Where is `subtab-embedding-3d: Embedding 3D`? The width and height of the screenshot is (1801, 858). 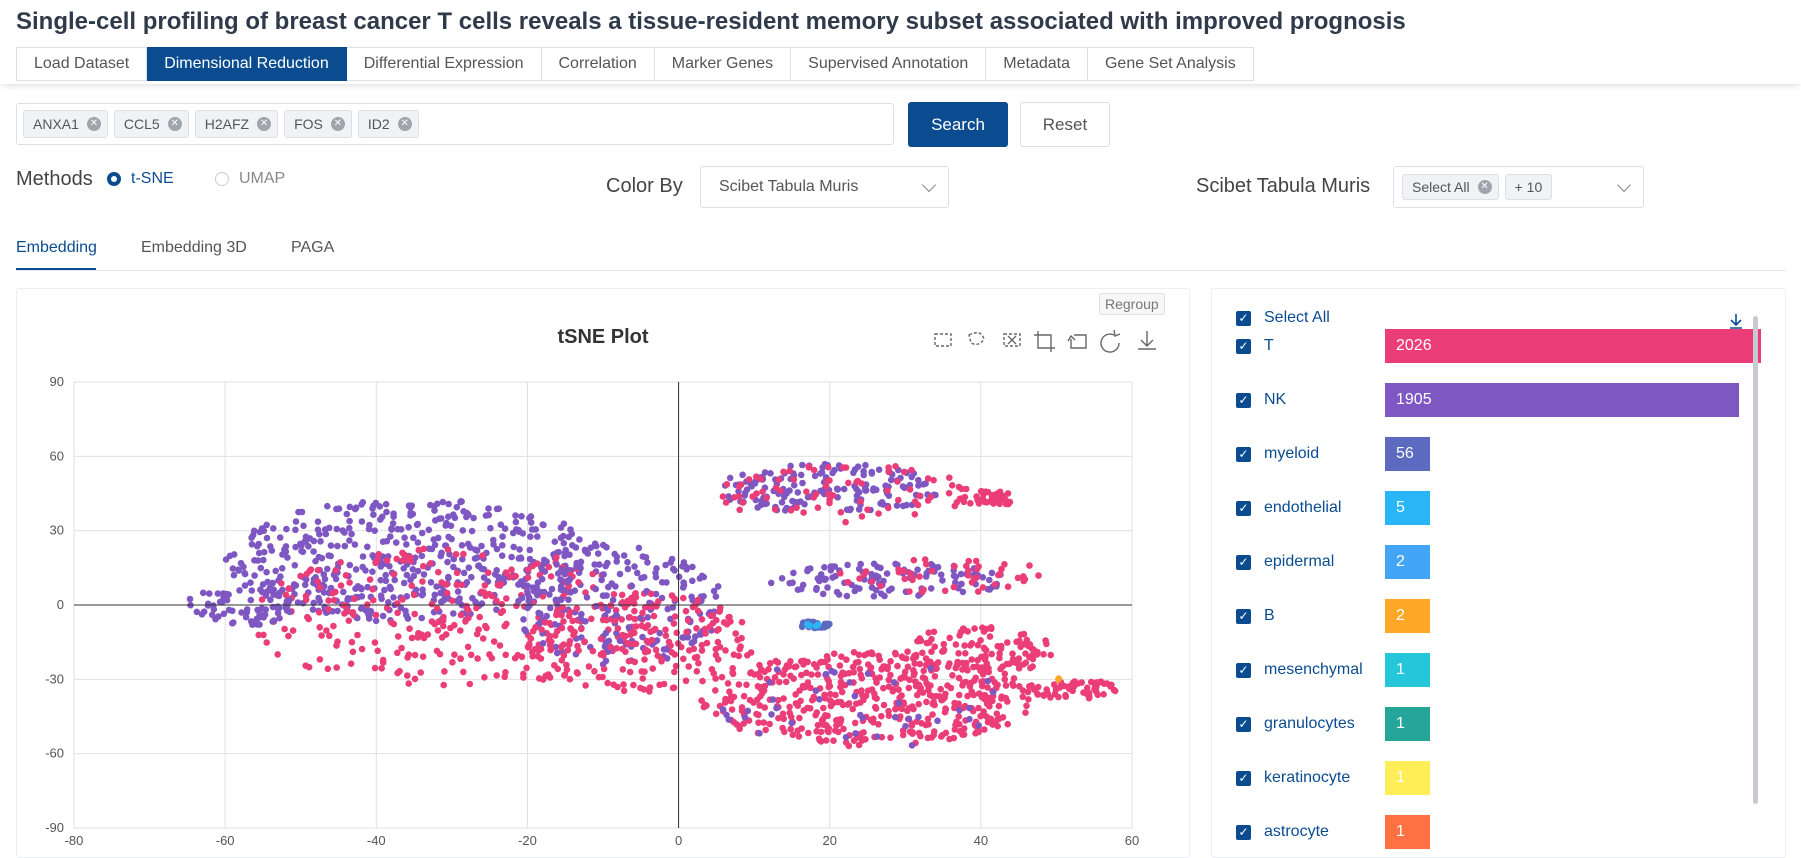 subtab-embedding-3d: Embedding 3D is located at coordinates (194, 247).